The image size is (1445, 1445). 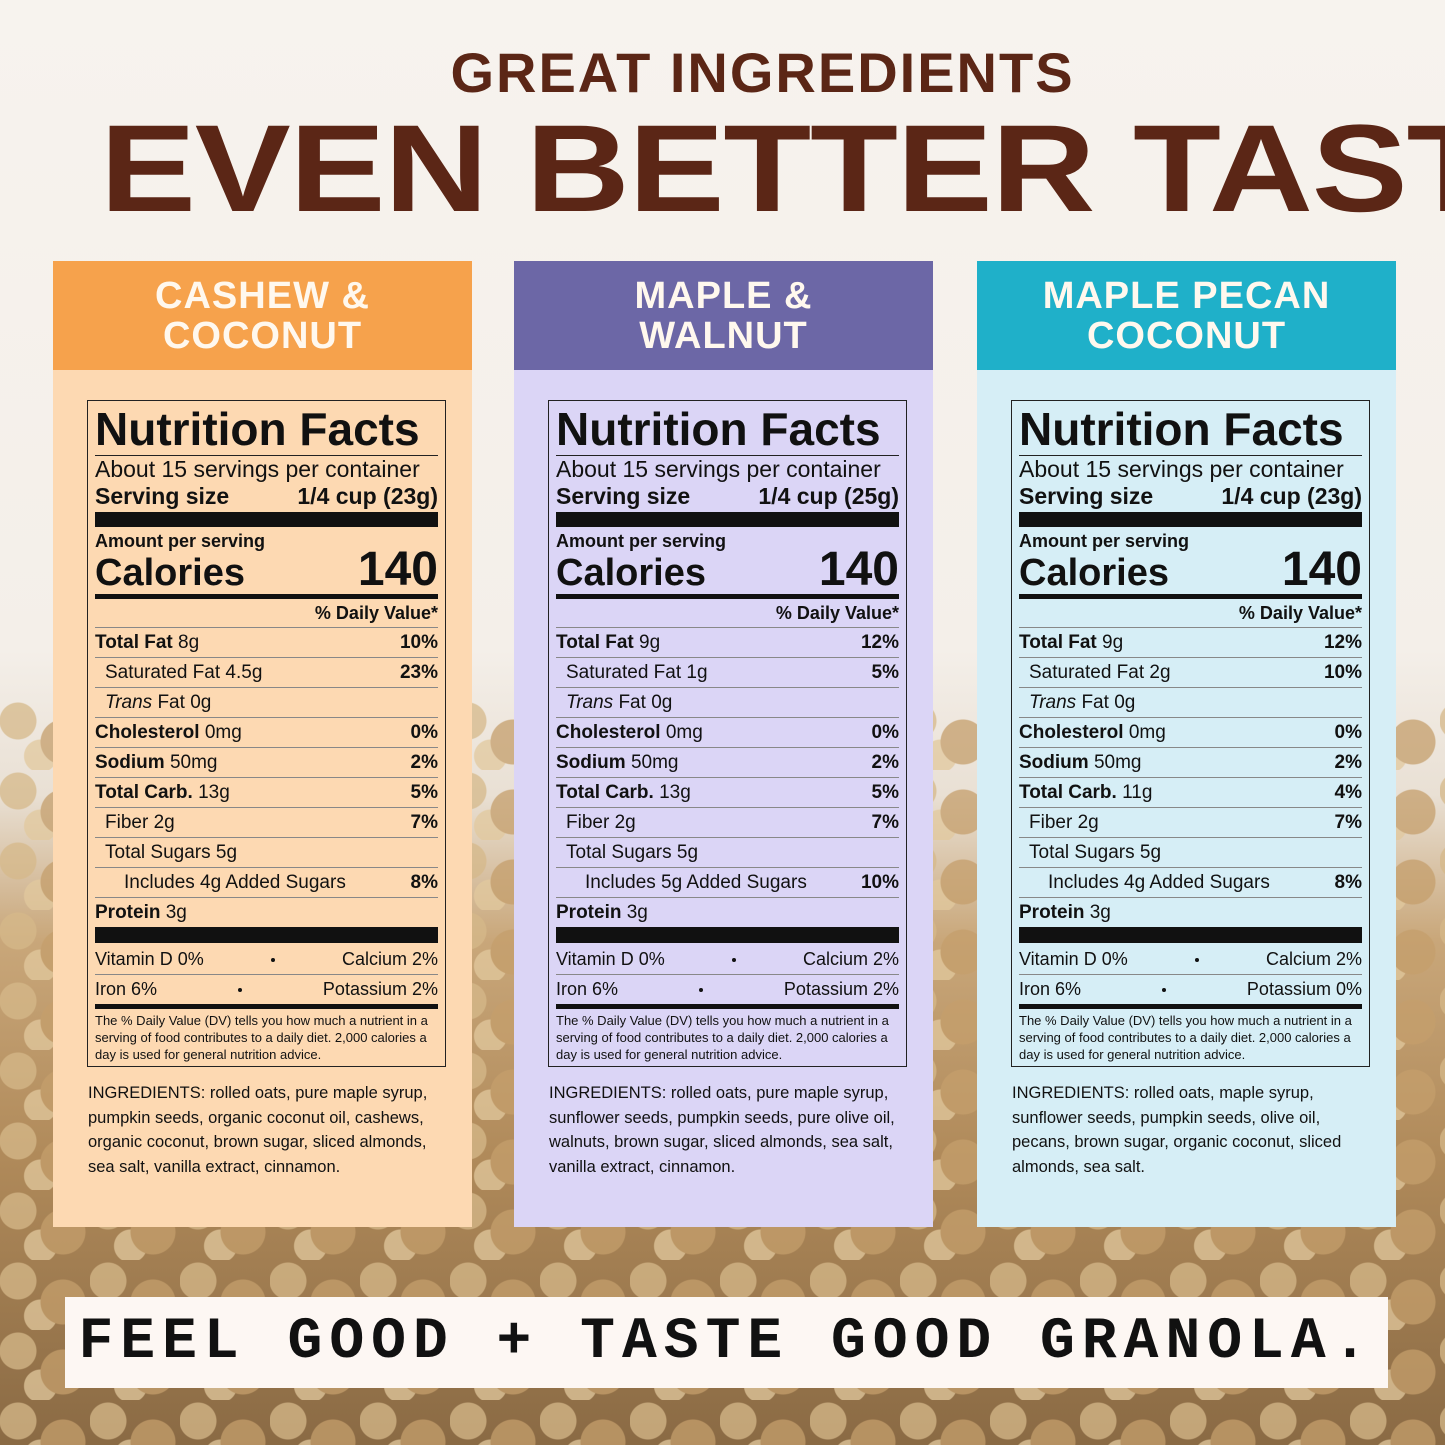 What do you see at coordinates (684, 732) in the screenshot?
I see `nutrient-amount: 0mg` at bounding box center [684, 732].